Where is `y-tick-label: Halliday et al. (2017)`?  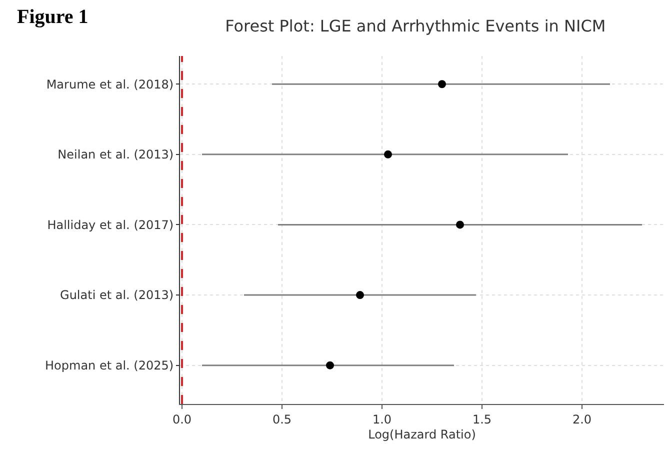 y-tick-label: Halliday et al. (2017) is located at coordinates (110, 225).